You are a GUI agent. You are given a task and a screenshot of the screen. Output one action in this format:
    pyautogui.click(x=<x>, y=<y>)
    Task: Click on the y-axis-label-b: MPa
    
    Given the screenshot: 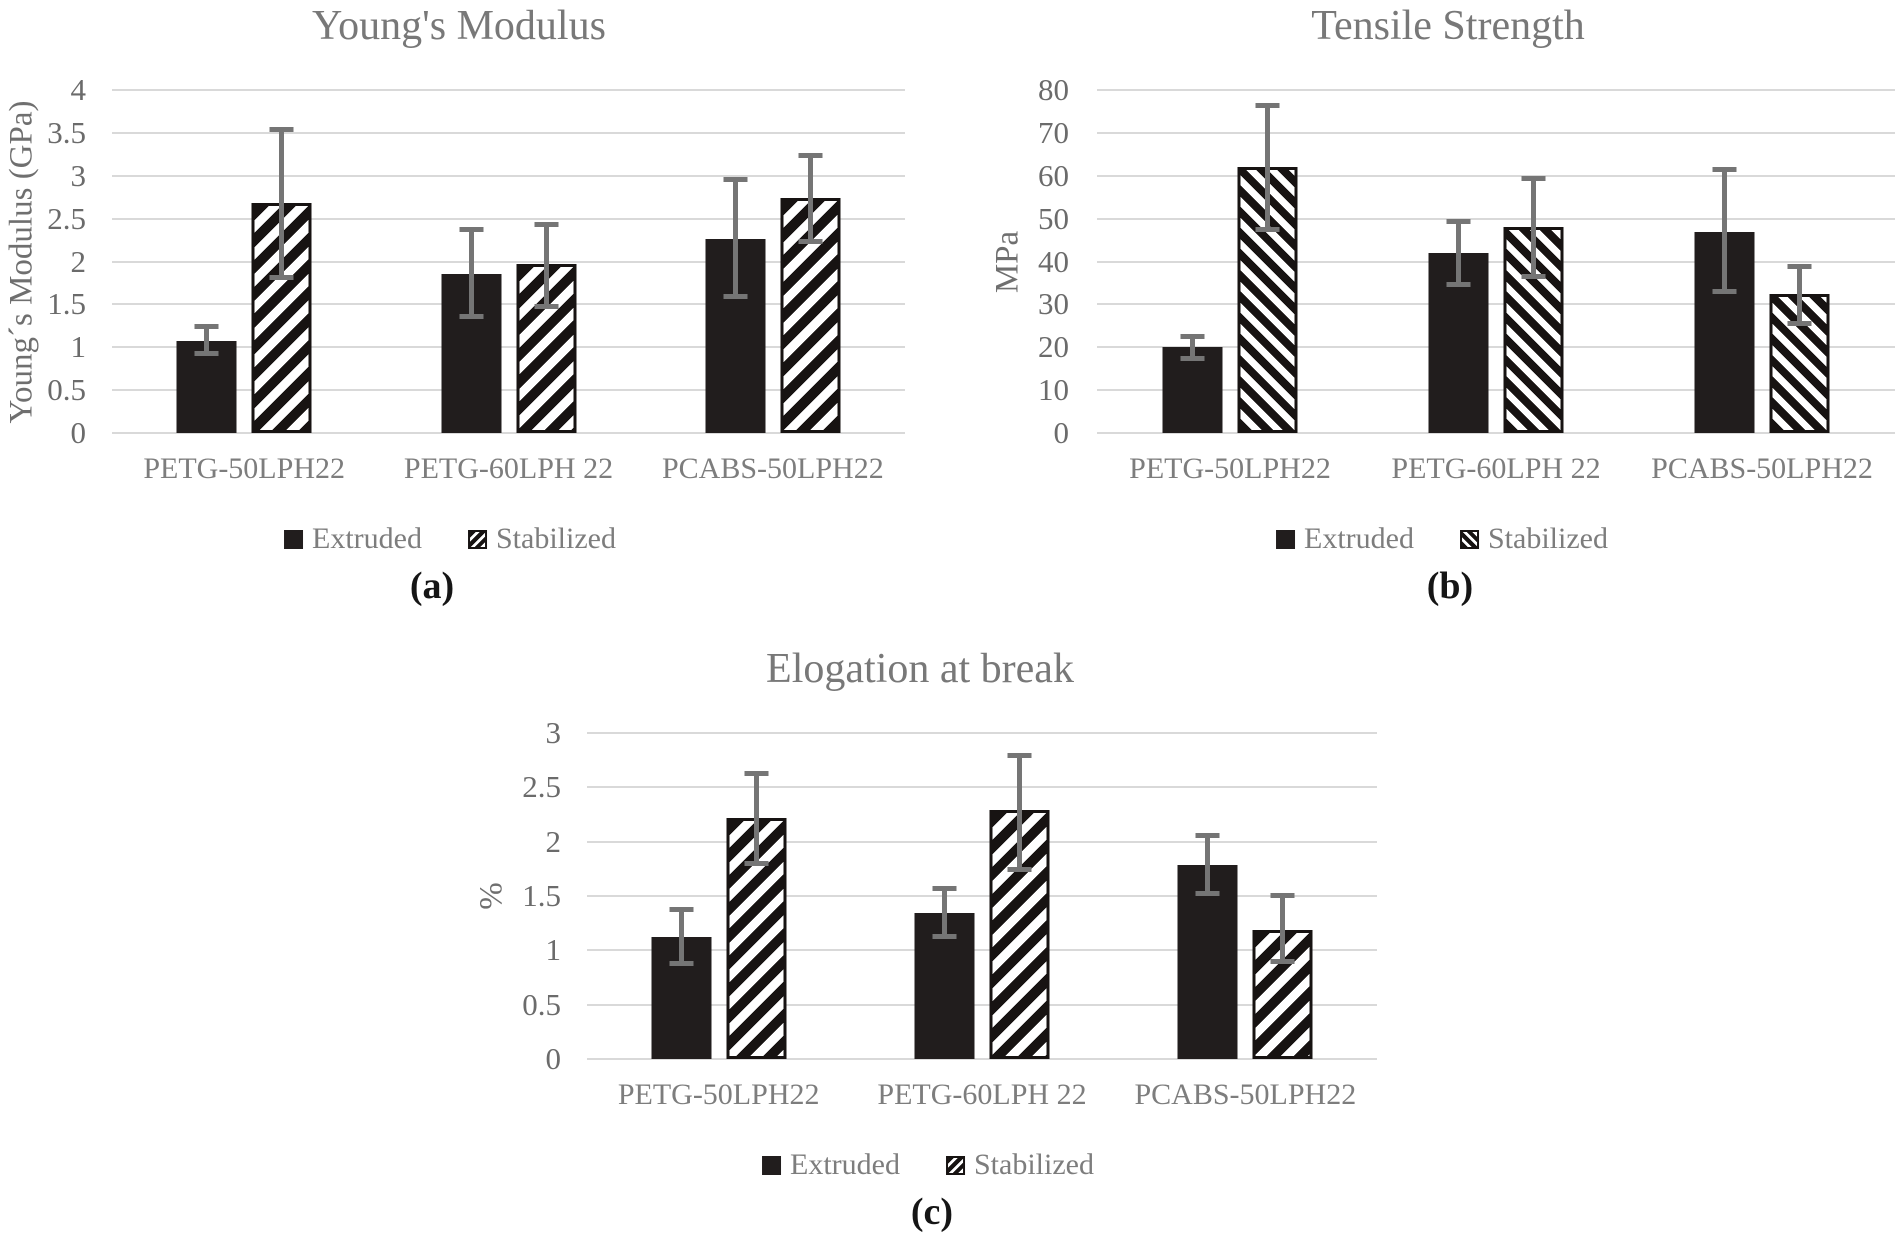 What is the action you would take?
    pyautogui.click(x=1007, y=261)
    